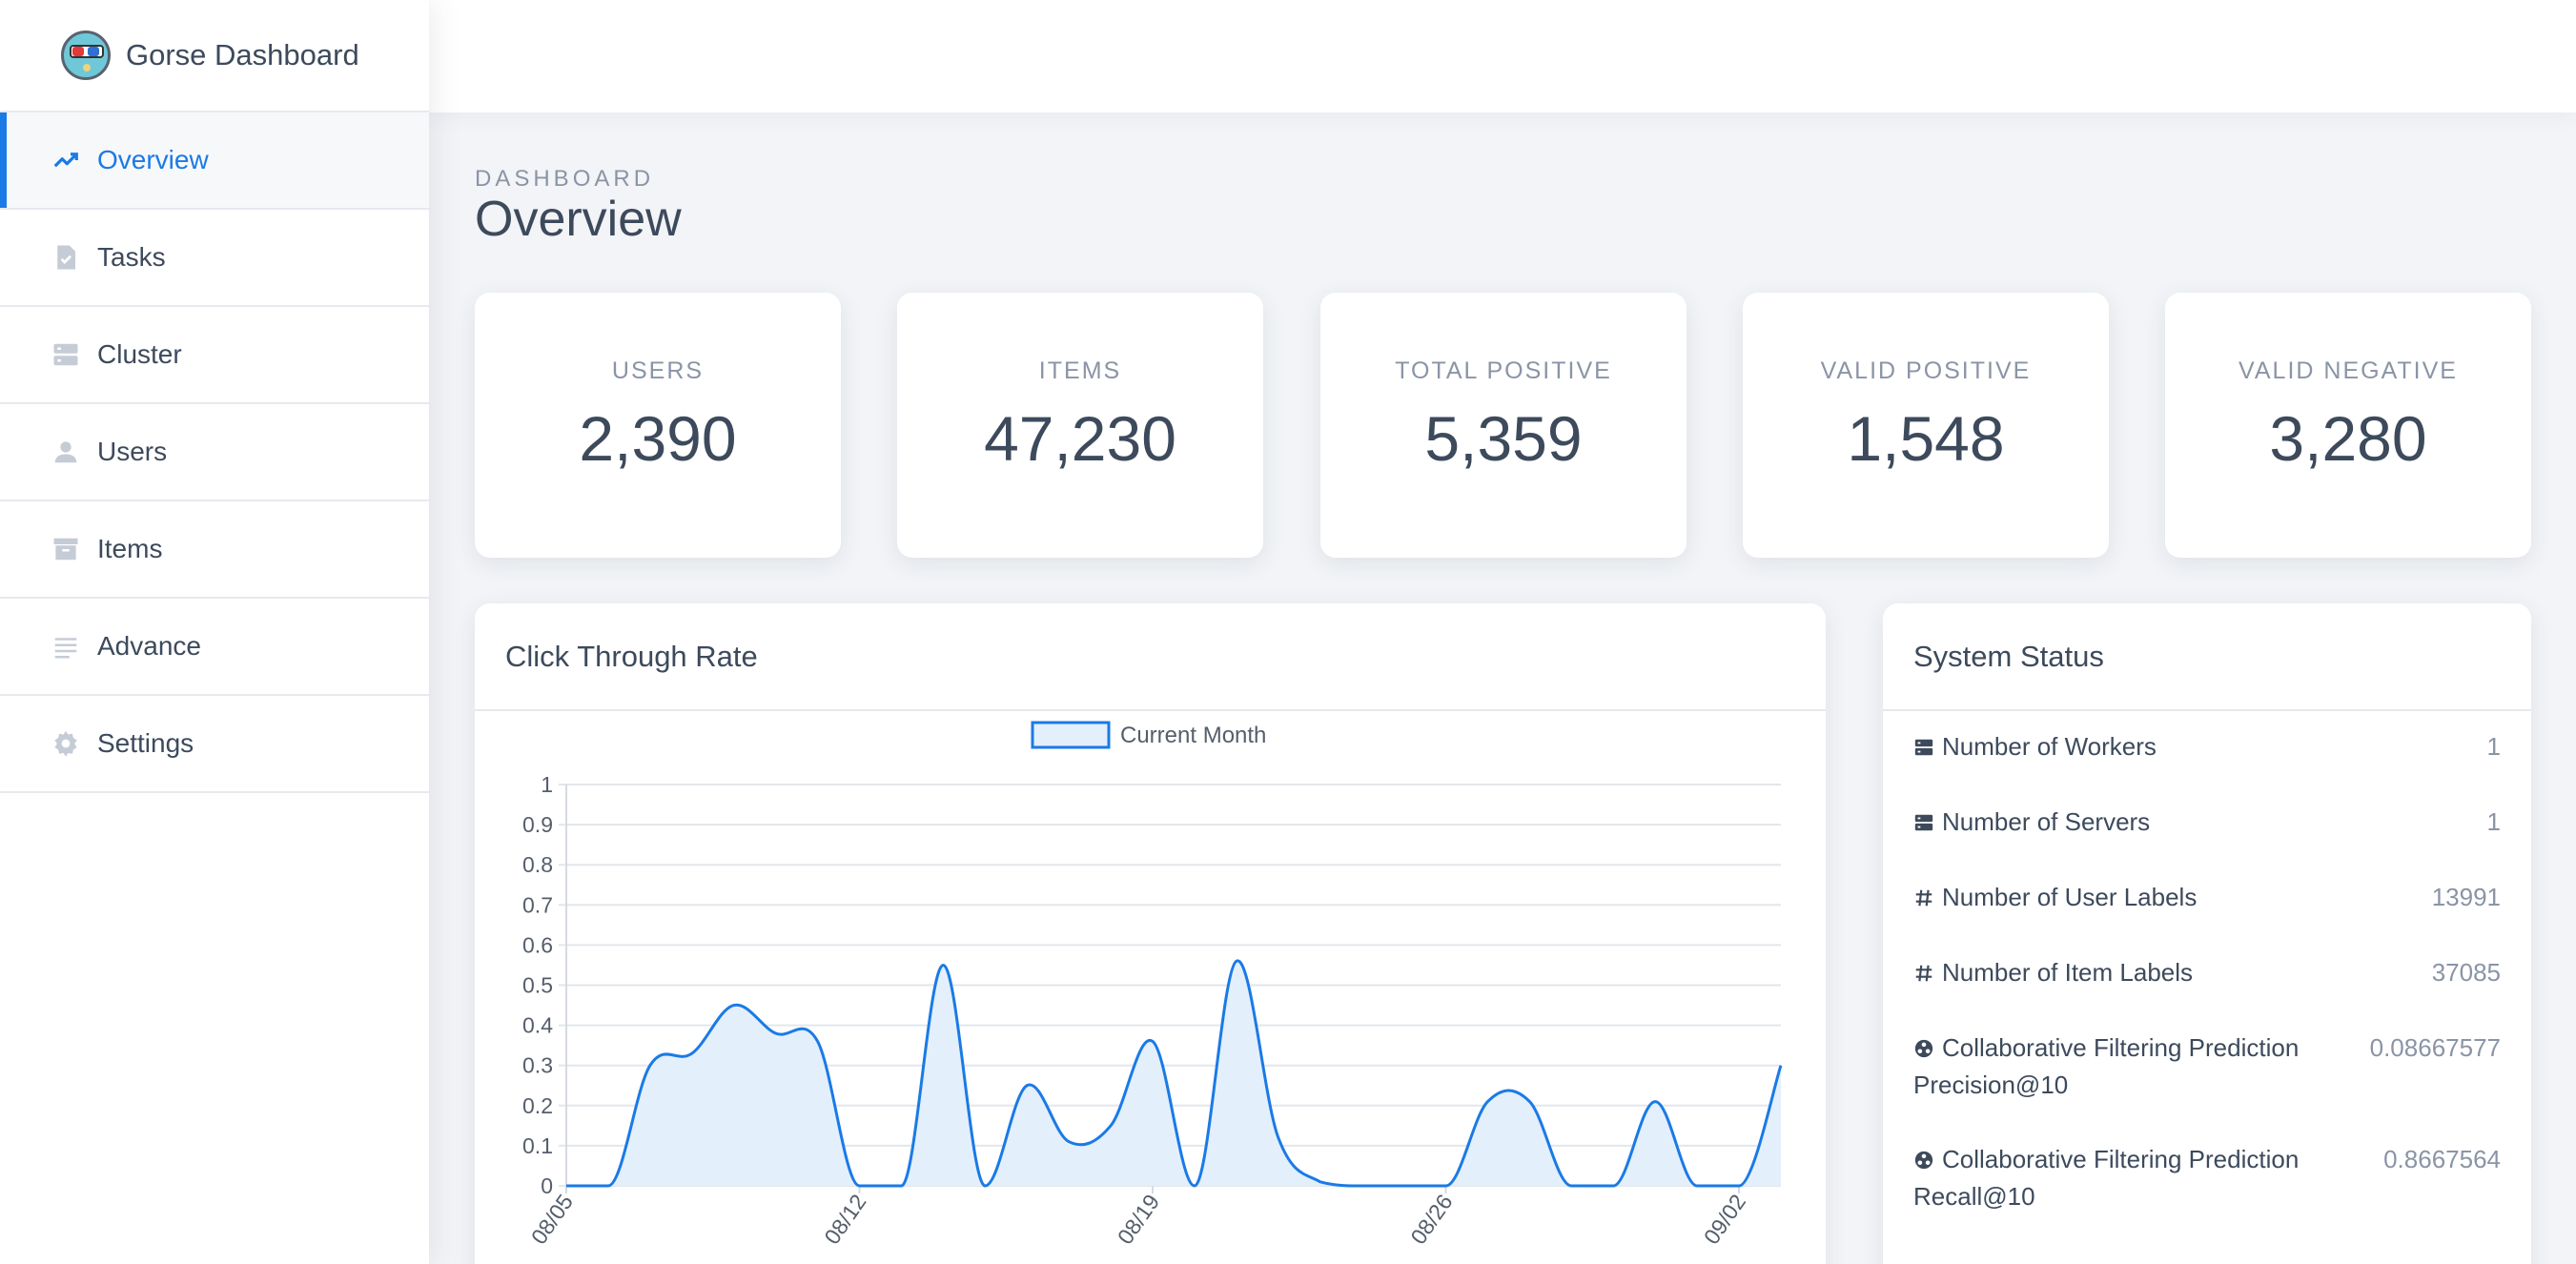  Describe the element at coordinates (537, 1066) in the screenshot. I see `y-tick-label: 0.3` at that location.